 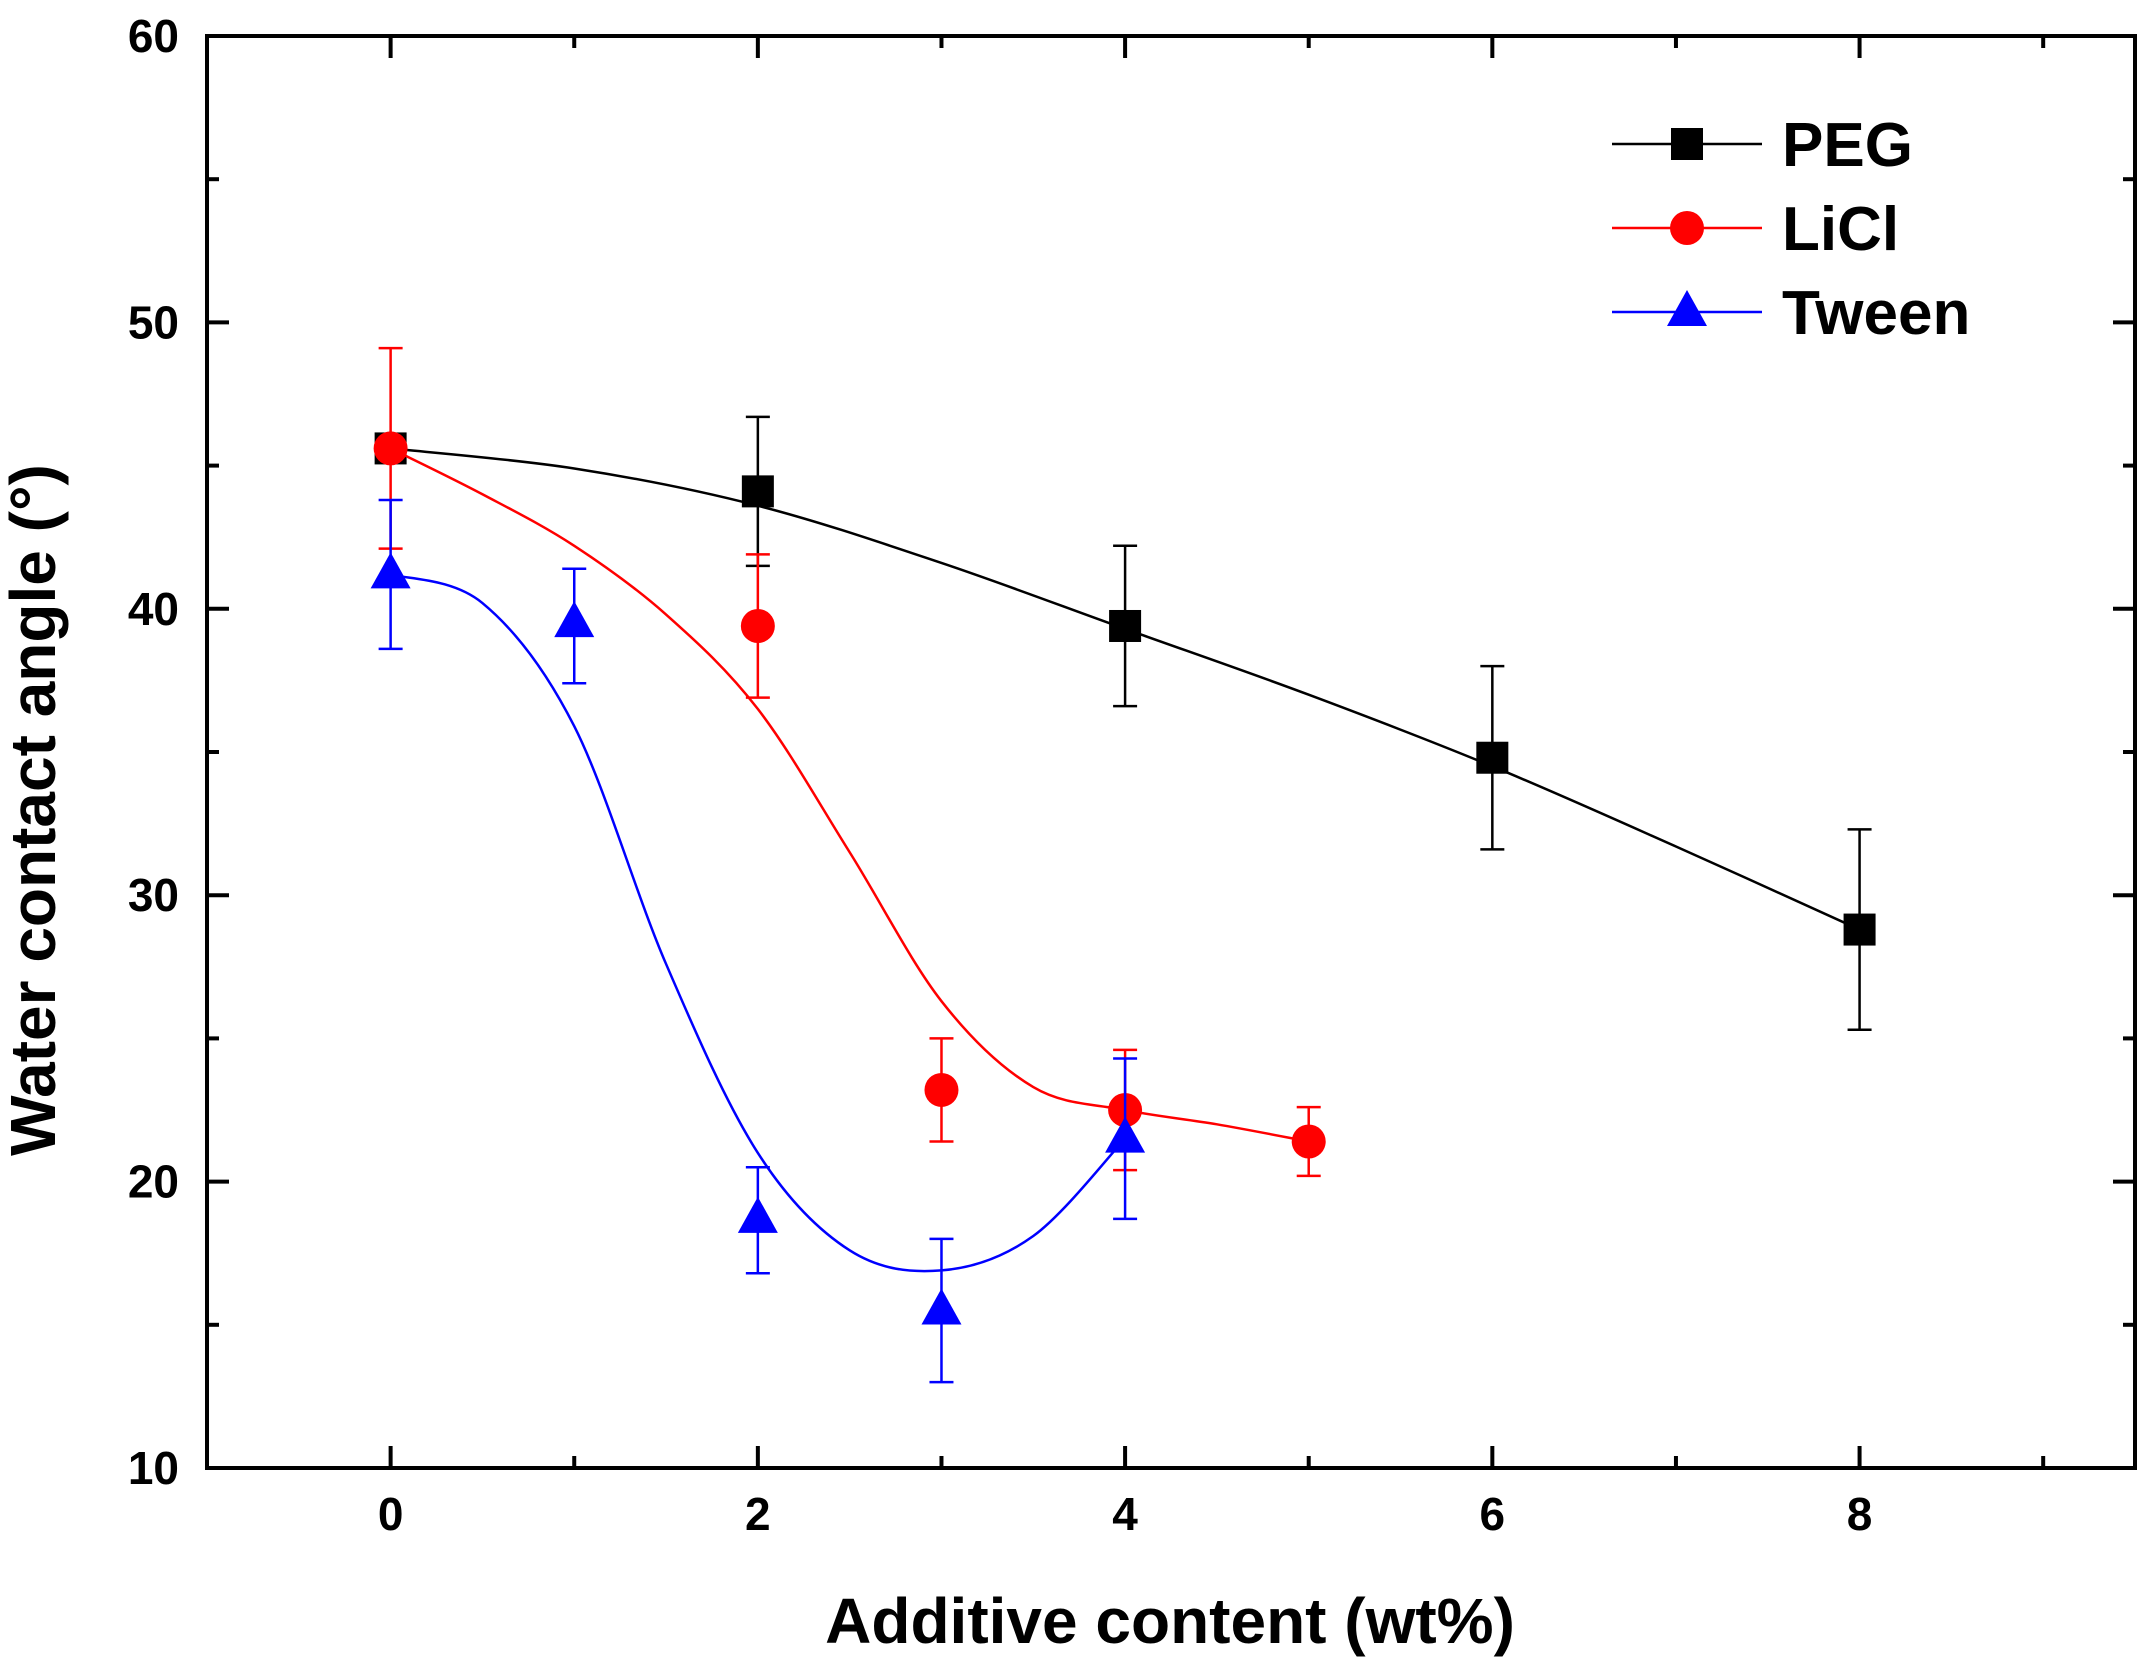 I want to click on legend-label-licl: LiCl, so click(x=1840, y=229).